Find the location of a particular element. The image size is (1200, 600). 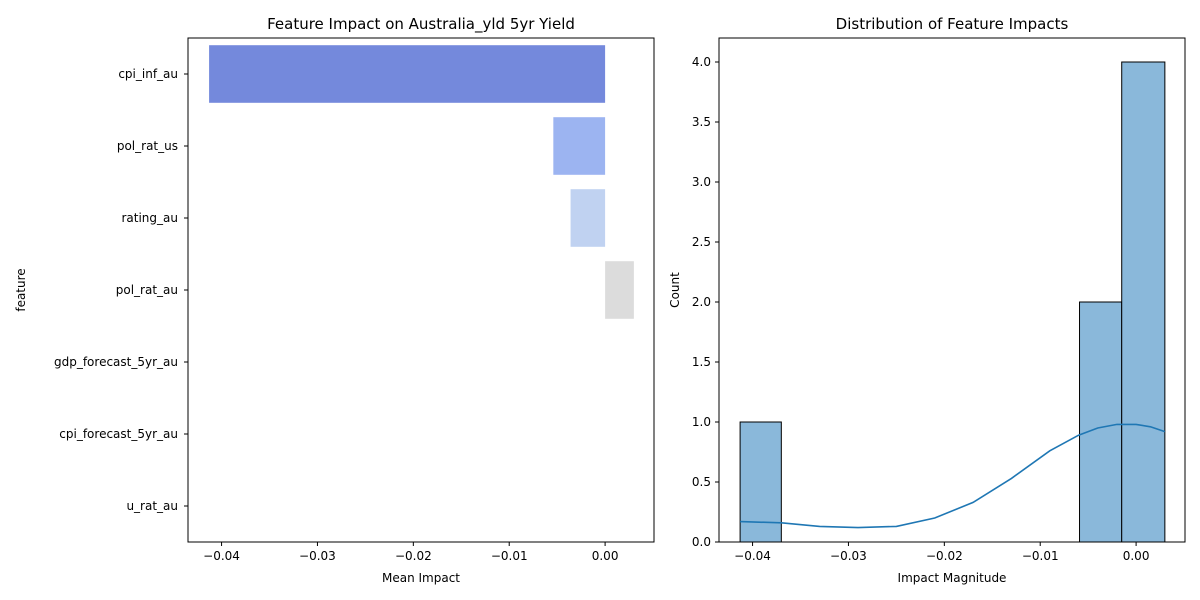

y-tick-label: pol_rat_us is located at coordinates (147, 146).